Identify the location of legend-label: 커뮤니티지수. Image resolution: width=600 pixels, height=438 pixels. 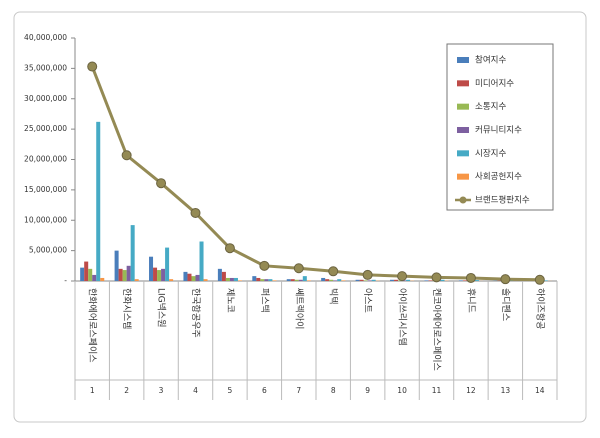
(498, 130).